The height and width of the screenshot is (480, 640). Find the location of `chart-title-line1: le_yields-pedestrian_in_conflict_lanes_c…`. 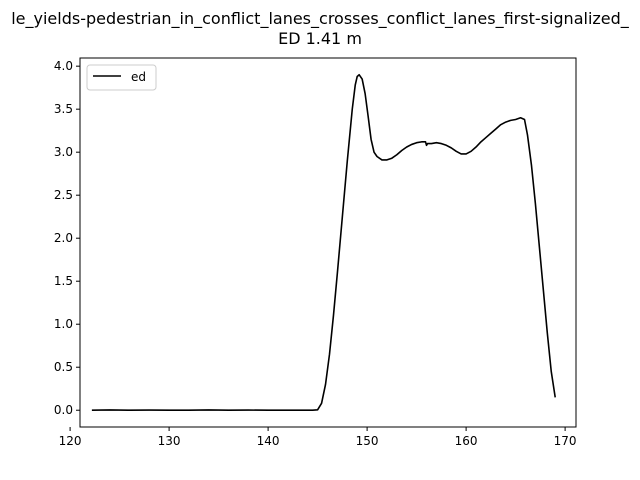

chart-title-line1: le_yields-pedestrian_in_conflict_lanes_c… is located at coordinates (320, 19).